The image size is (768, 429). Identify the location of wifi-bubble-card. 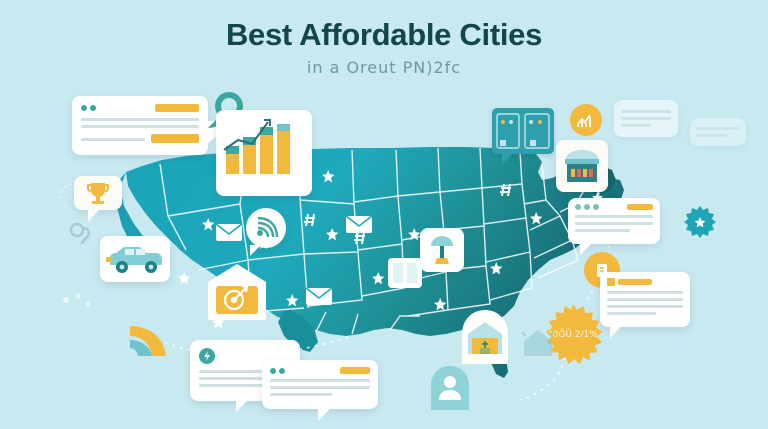
(266, 232).